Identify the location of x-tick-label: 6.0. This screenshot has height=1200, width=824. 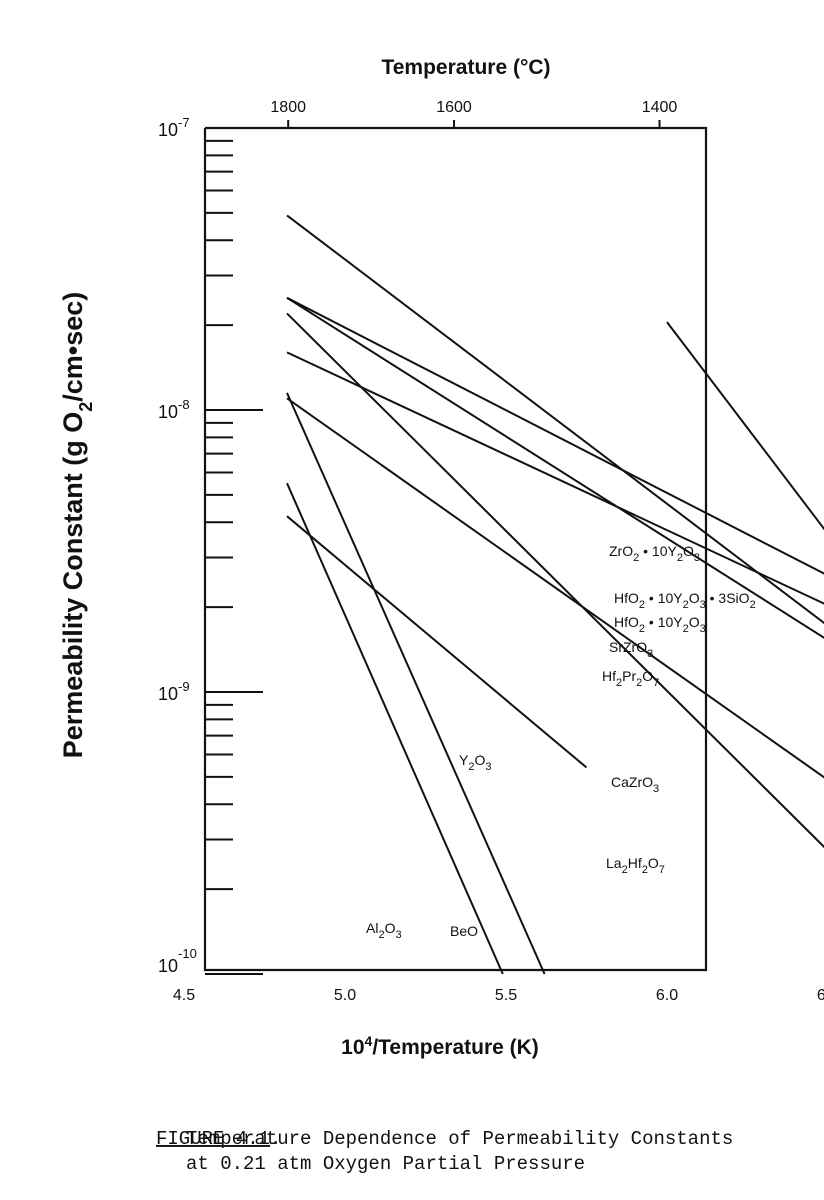
(667, 995).